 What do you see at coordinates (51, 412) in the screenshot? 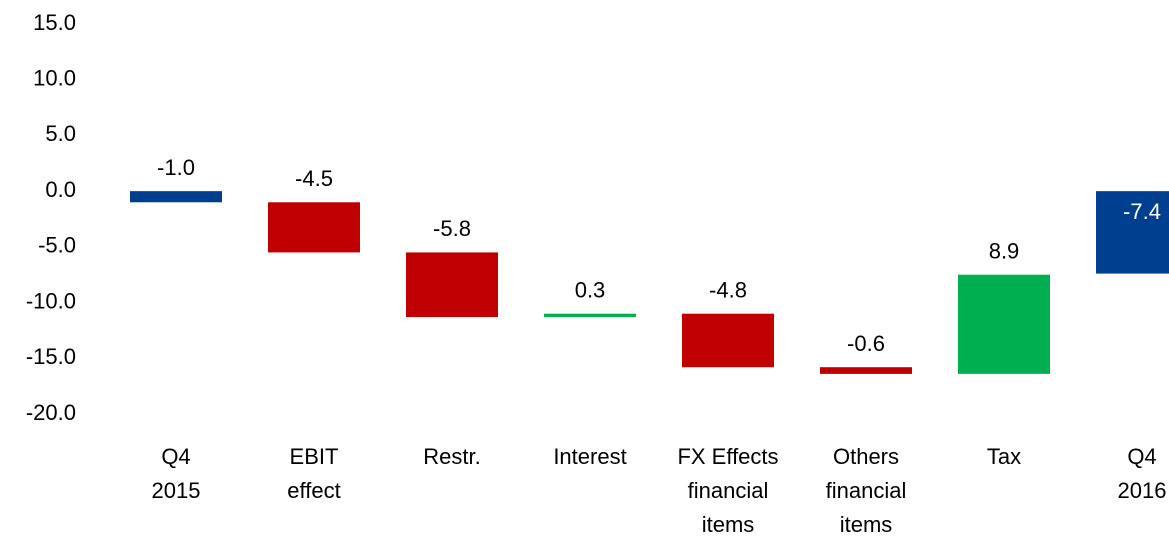
I see `y-tick-label: -20.0` at bounding box center [51, 412].